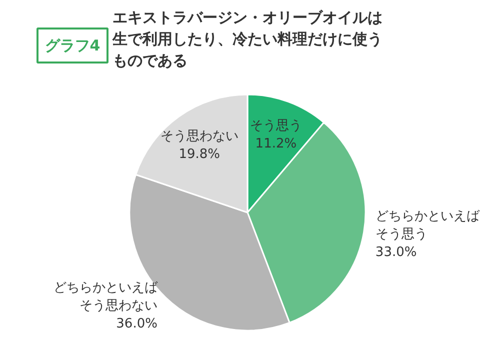 This screenshot has width=500, height=346. Describe the element at coordinates (247, 39) in the screenshot. I see `chart-title: エキストラバージン・オリーブオイルは生で利用したり、冷たい料理だけに使うものである` at that location.